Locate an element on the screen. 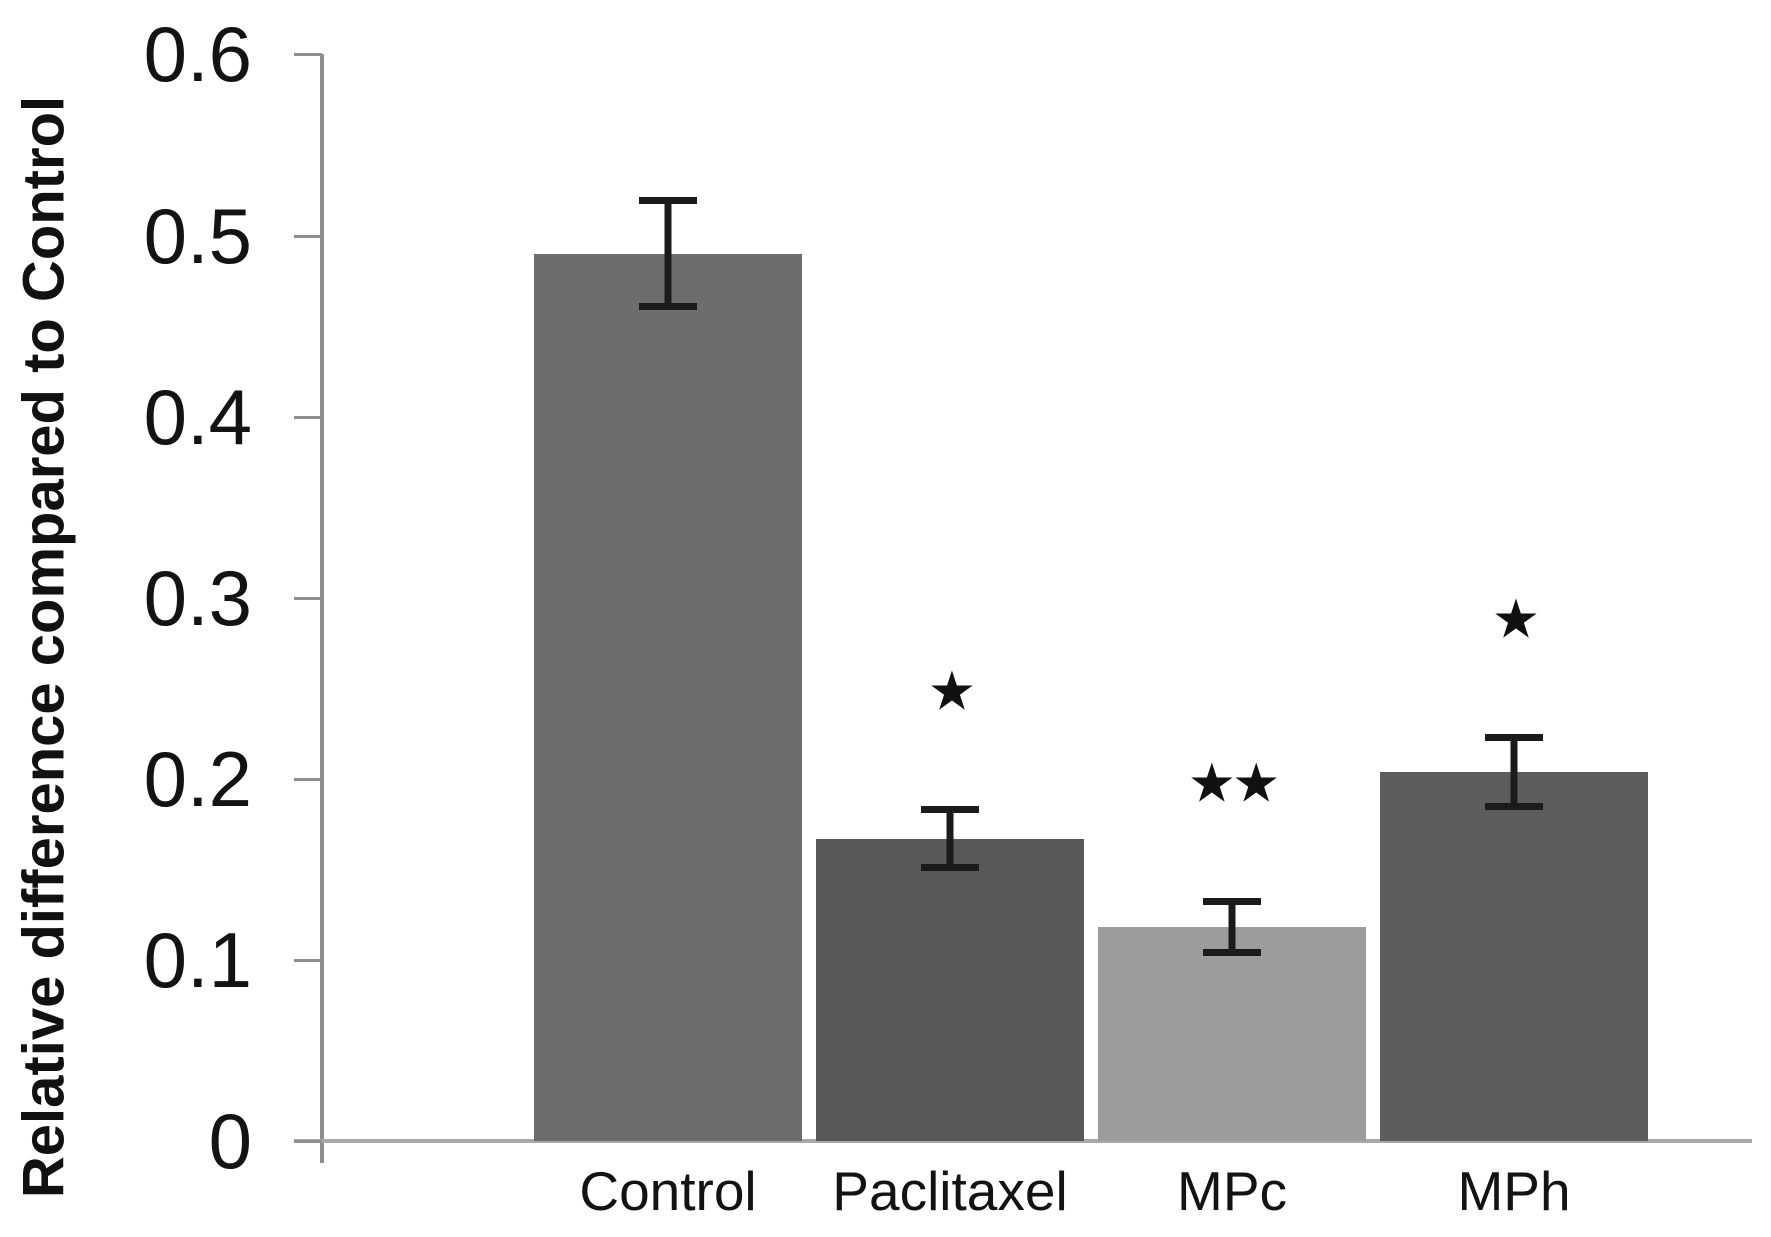 The width and height of the screenshot is (1771, 1237). y-tick-label-0: 0 is located at coordinates (230, 1141).